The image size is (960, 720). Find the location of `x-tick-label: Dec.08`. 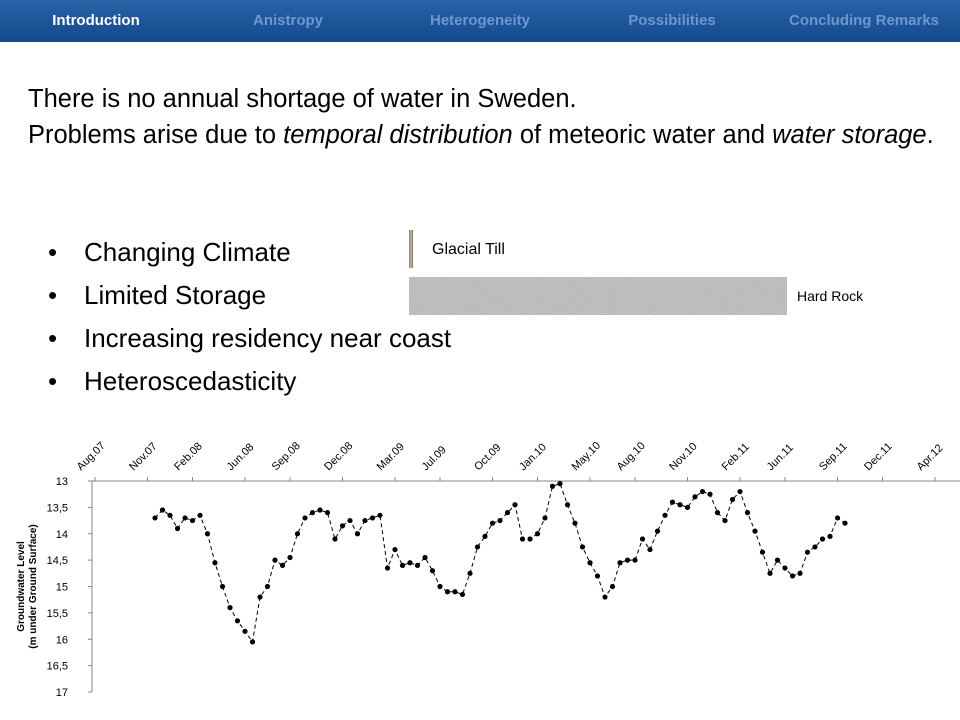

x-tick-label: Dec.08 is located at coordinates (338, 456).